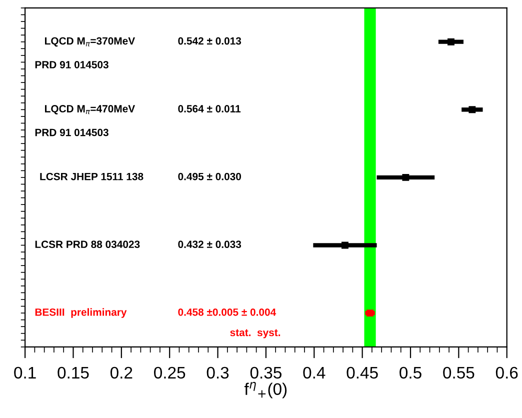 The width and height of the screenshot is (522, 418). I want to click on annotation: BESIII preliminary, so click(81, 313).